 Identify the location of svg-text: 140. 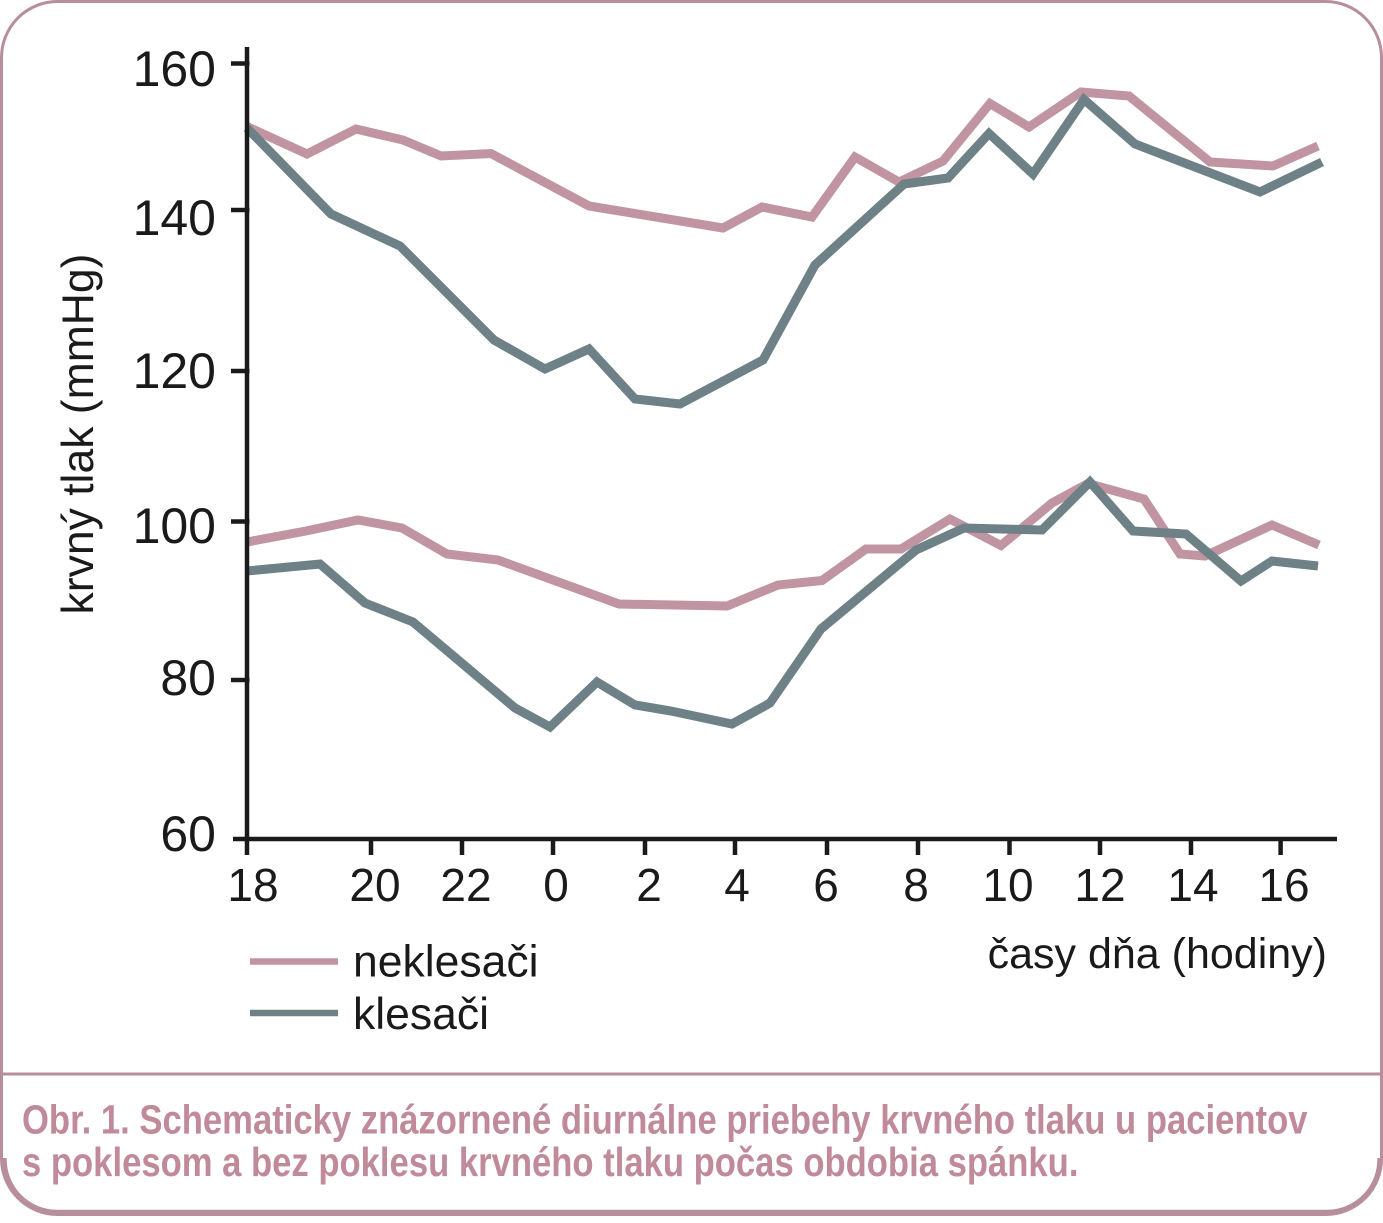
(174, 218).